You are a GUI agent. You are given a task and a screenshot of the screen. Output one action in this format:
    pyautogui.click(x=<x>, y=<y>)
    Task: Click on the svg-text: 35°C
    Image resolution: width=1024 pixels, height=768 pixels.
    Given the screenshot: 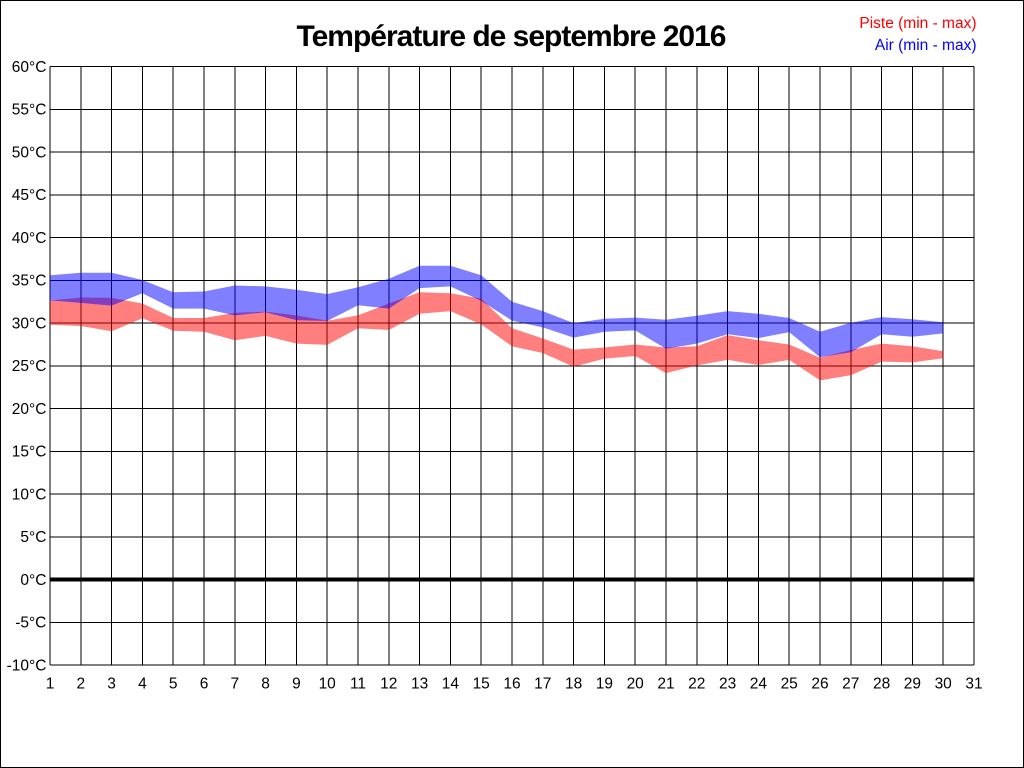 What is the action you would take?
    pyautogui.click(x=29, y=281)
    